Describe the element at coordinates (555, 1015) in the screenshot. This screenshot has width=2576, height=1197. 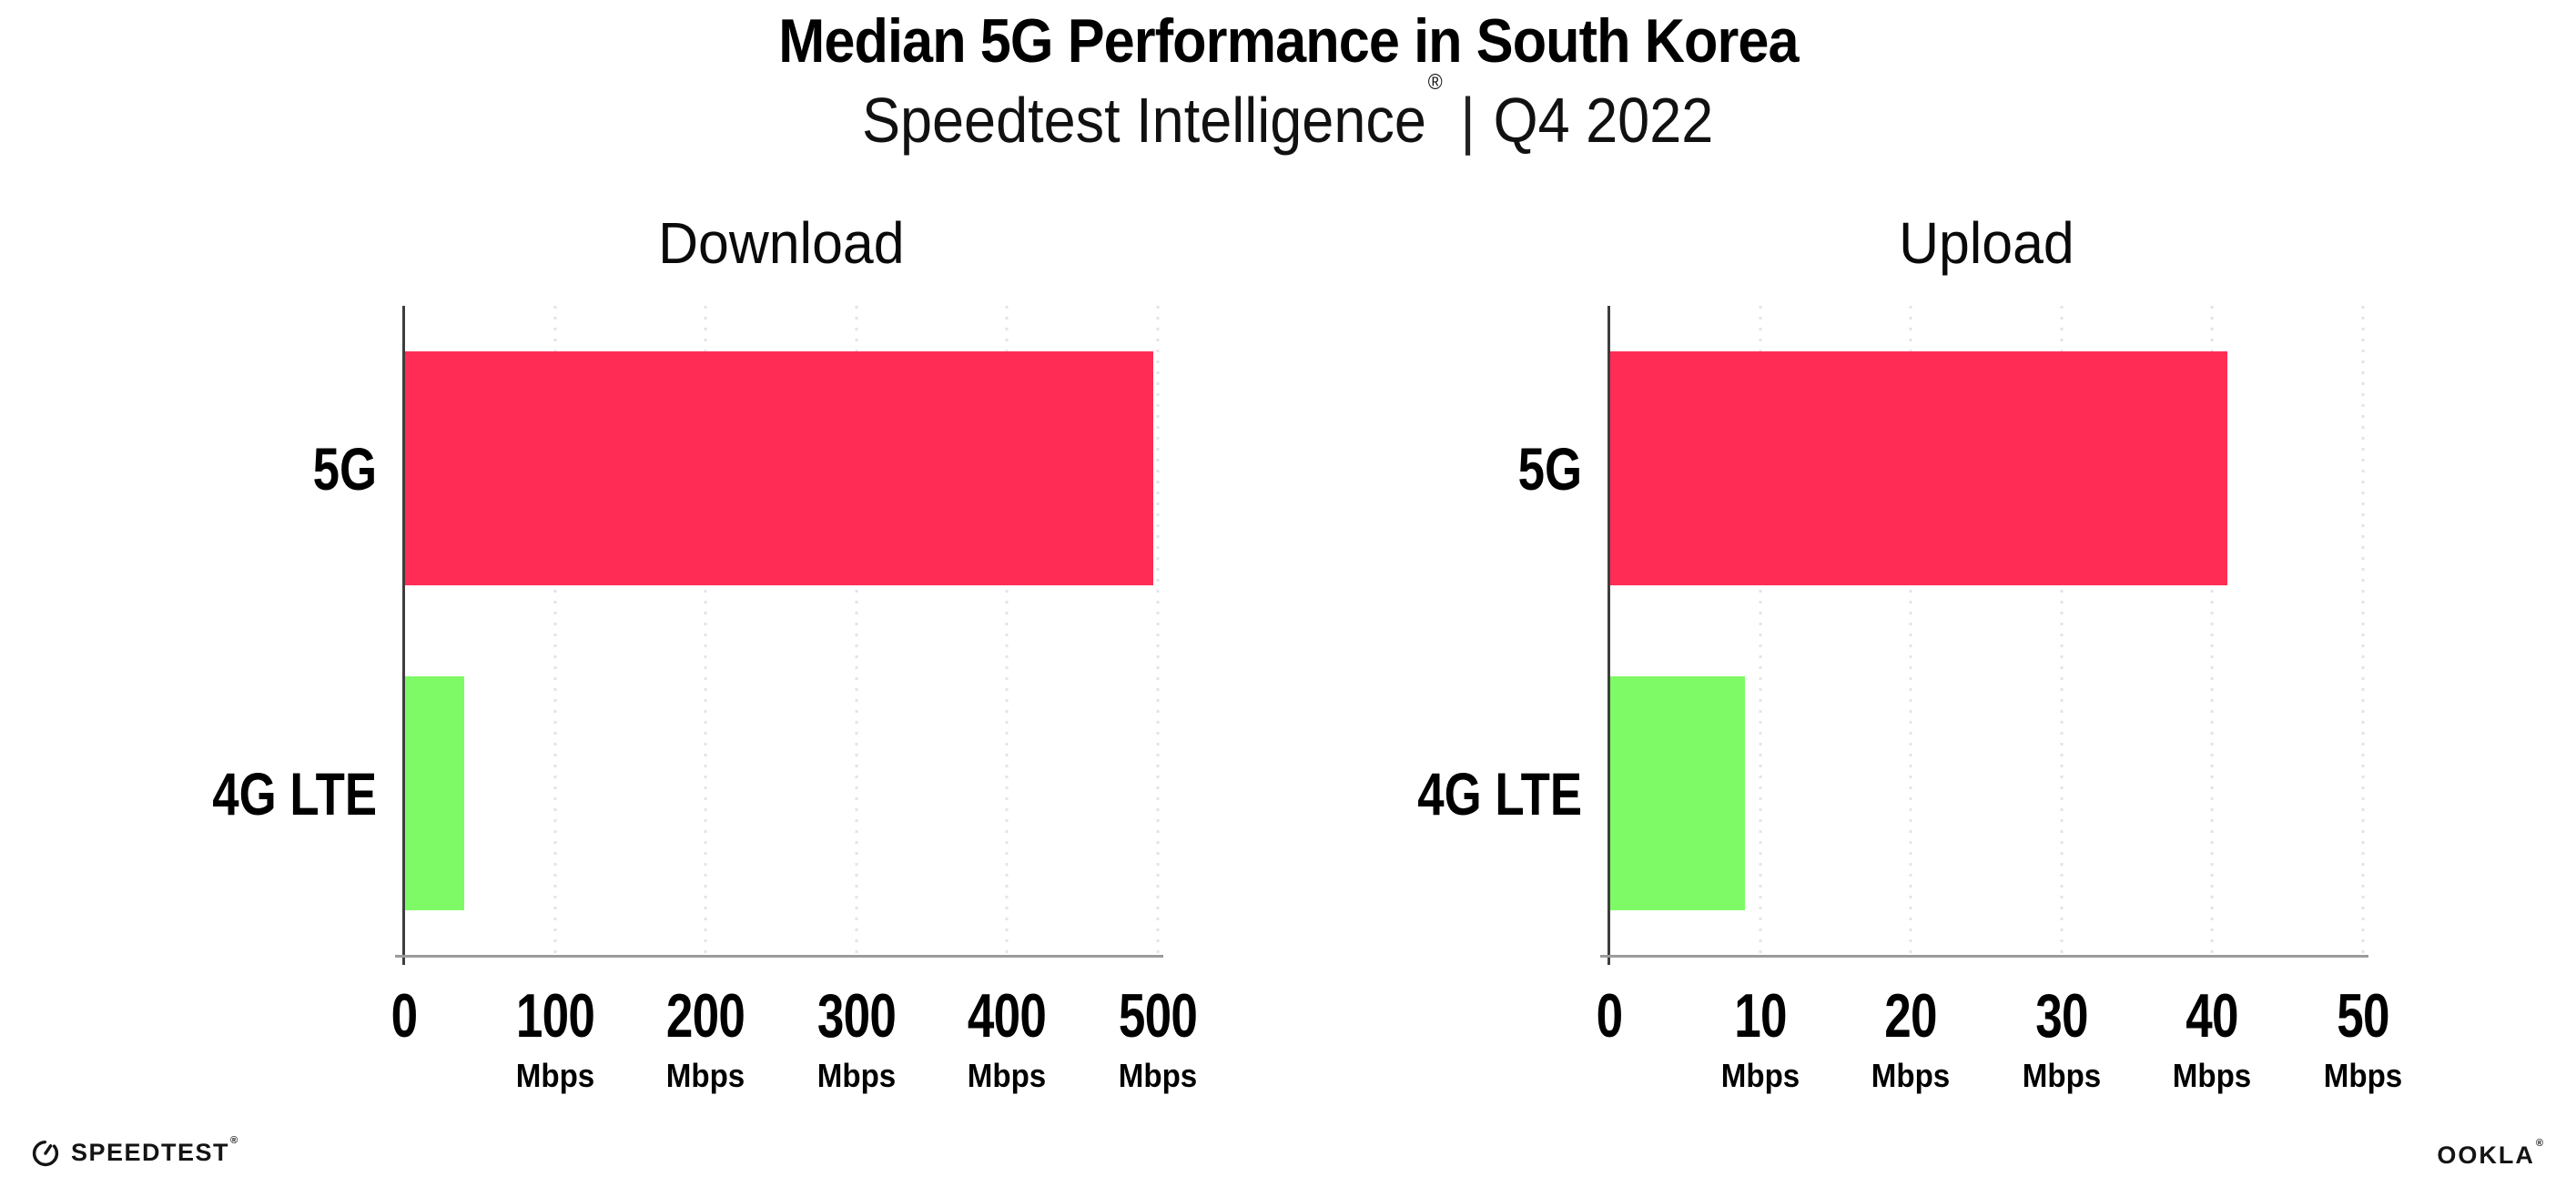
I see `tick-number: 100` at that location.